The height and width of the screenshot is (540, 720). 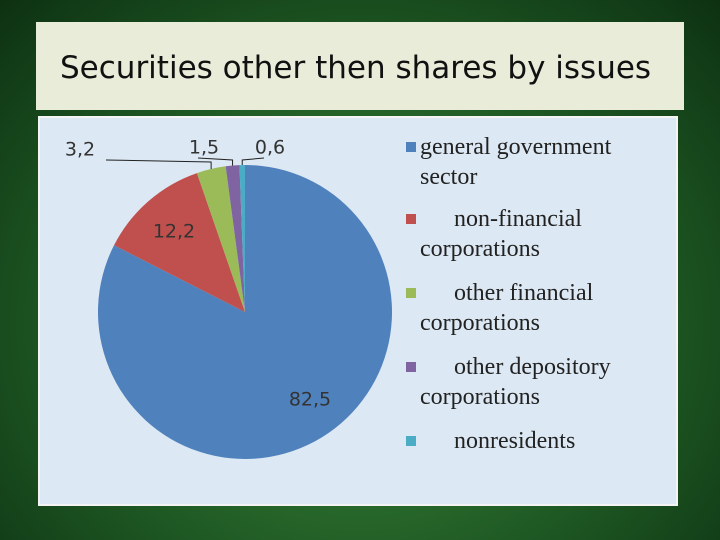 I want to click on legend-item: other depository corporations, so click(x=528, y=382).